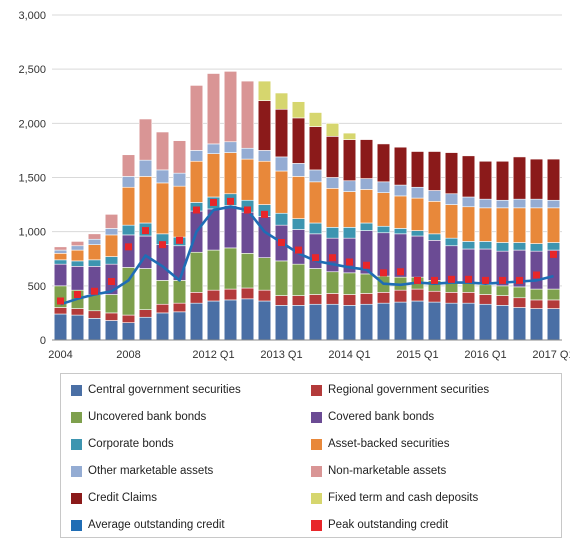 The width and height of the screenshot is (570, 543). I want to click on legend-item: Central government securities, so click(156, 390).